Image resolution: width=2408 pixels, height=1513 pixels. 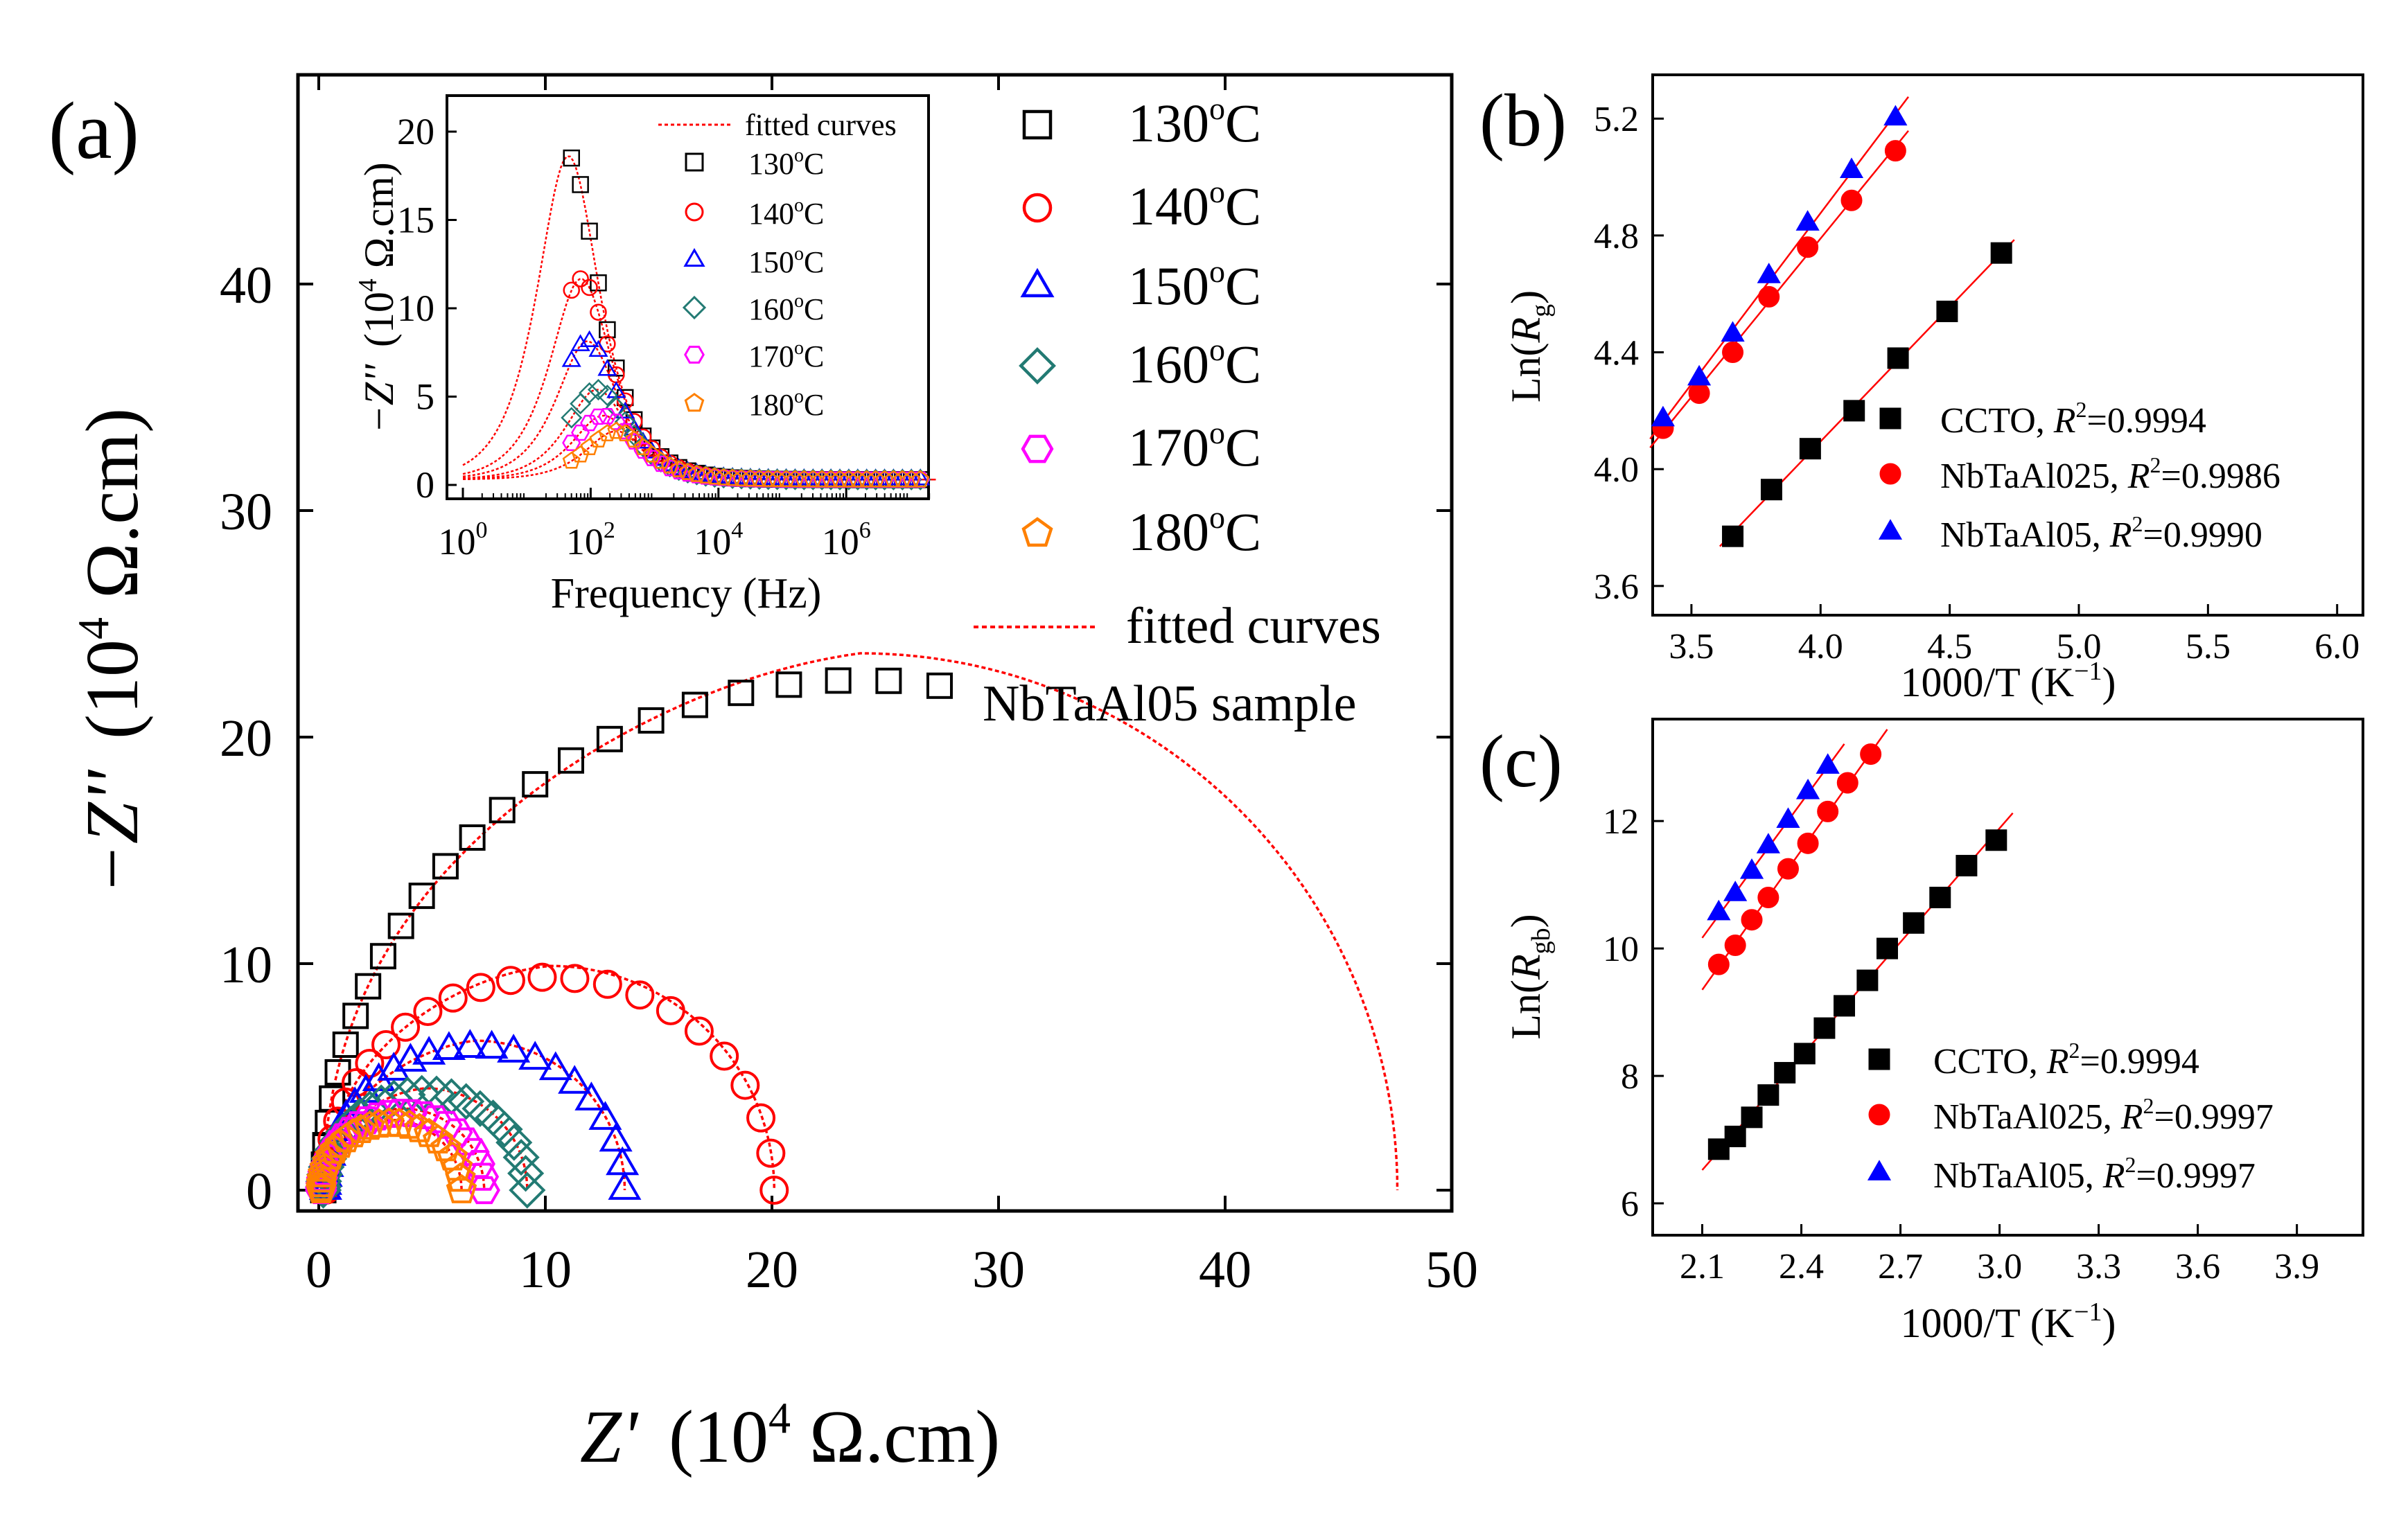 I want to click on inset-x-tick-label: 10⁴, so click(x=718, y=540).